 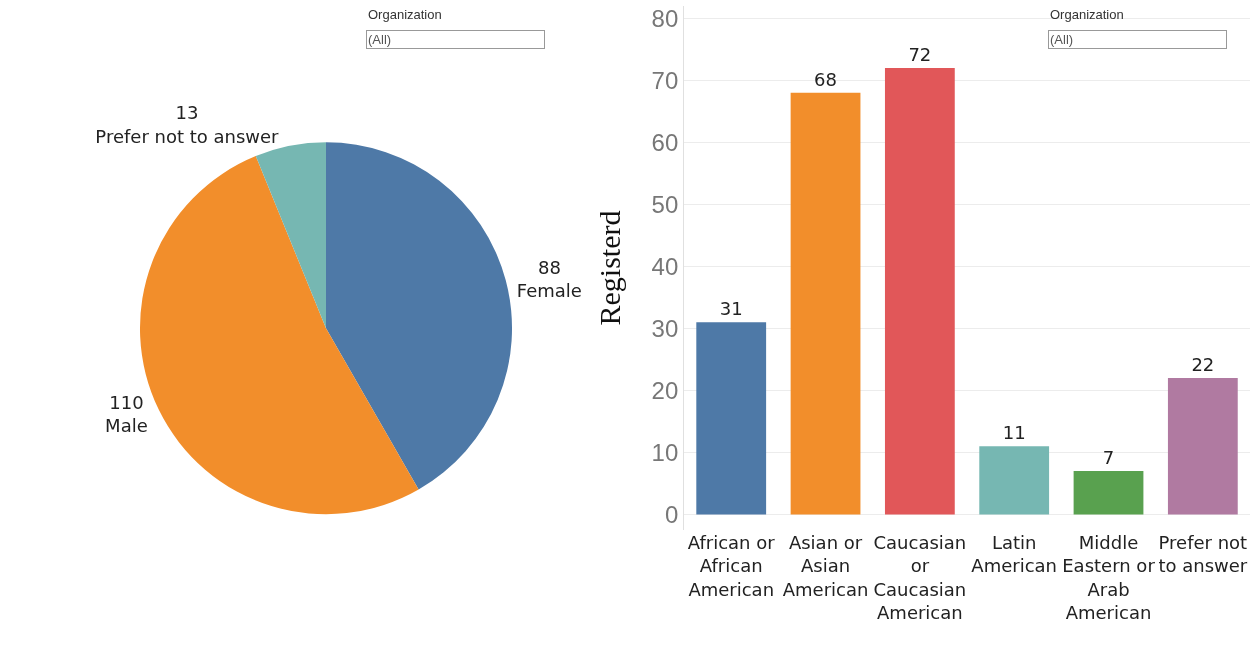 I want to click on data-label: 31, so click(x=731, y=309).